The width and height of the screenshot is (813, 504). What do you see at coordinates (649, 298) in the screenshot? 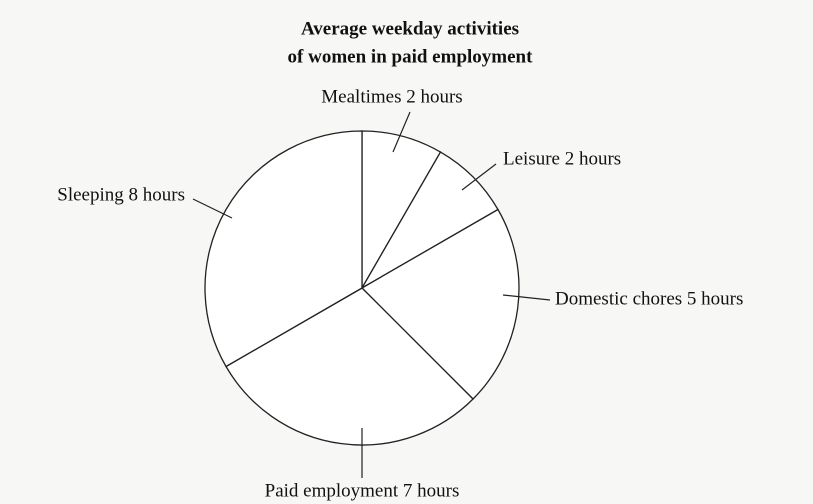
I see `slice-label: Domestic chores 5 hours` at bounding box center [649, 298].